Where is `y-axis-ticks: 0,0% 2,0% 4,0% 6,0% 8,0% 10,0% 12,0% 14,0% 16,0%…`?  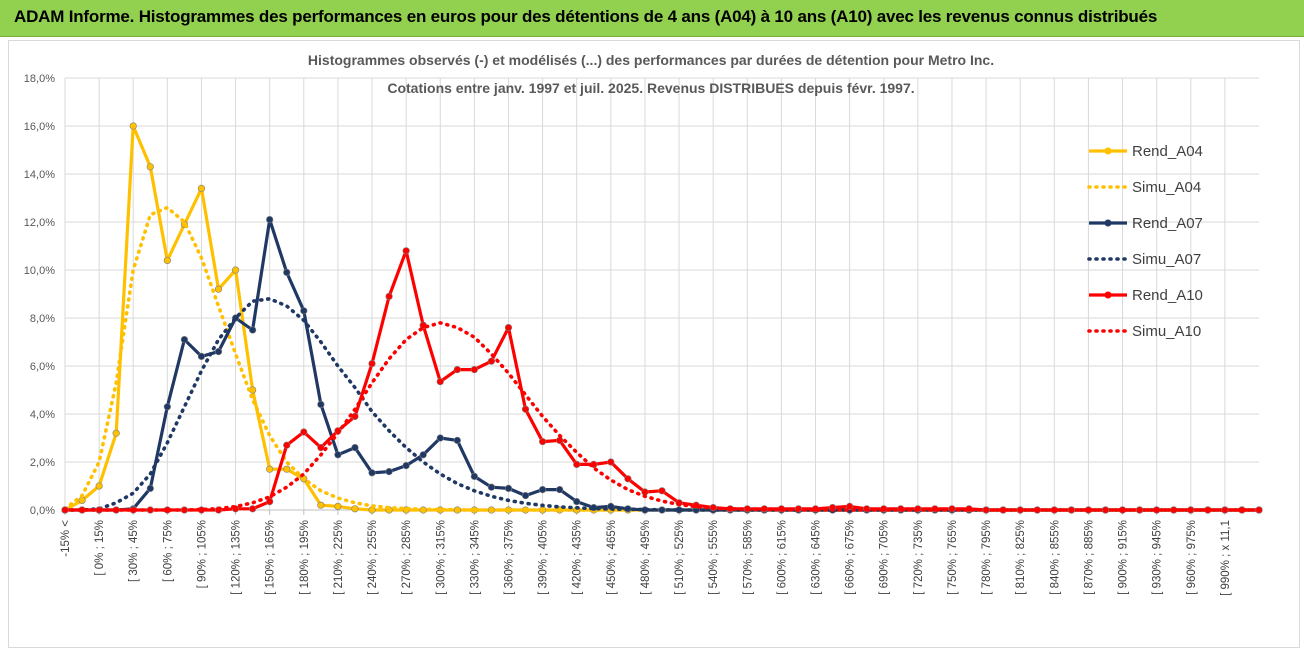
y-axis-ticks: 0,0% 2,0% 4,0% 6,0% 8,0% 10,0% 12,0% 14,0% 16,0%… is located at coordinates (39, 295).